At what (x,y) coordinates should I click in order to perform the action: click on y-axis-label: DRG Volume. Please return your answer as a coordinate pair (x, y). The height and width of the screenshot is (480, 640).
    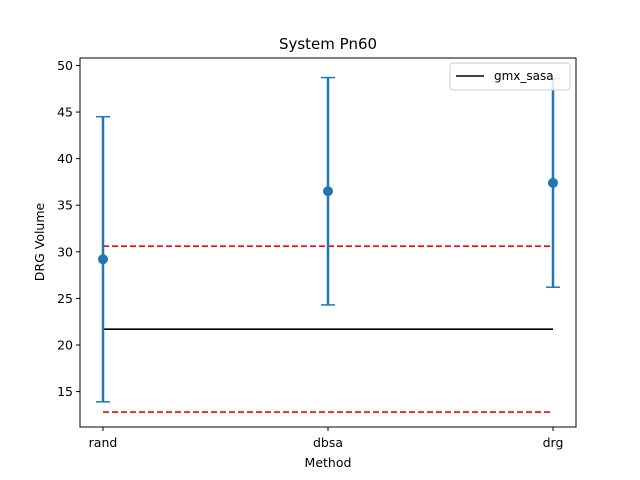
    Looking at the image, I should click on (39, 241).